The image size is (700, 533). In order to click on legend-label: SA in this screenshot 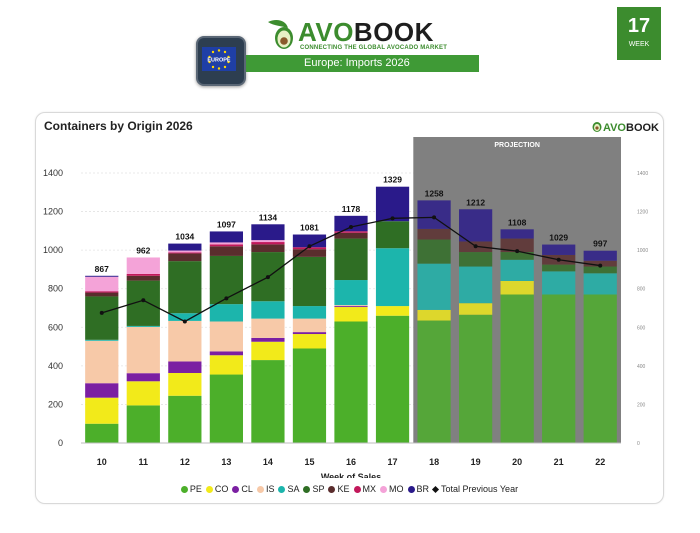, I will do `click(293, 489)`.